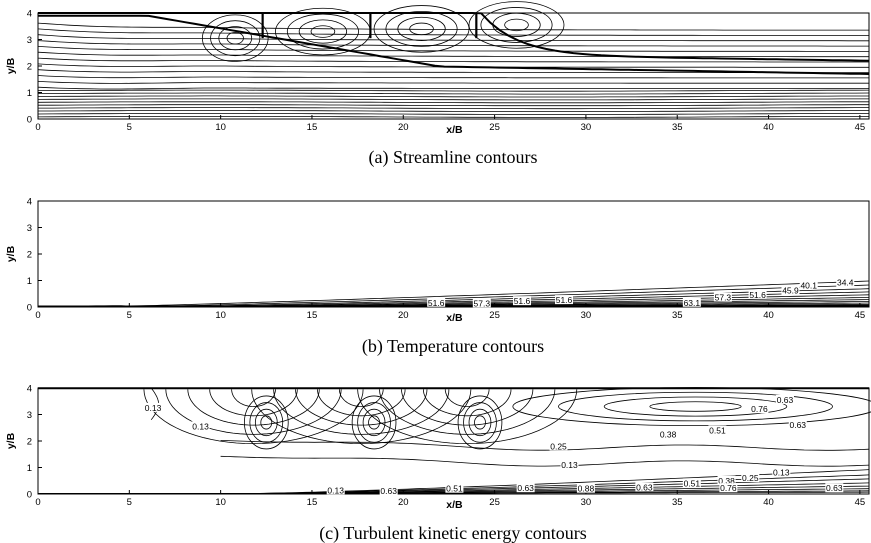  Describe the element at coordinates (11, 65) in the screenshot. I see `y-axis-label: y/B` at that location.